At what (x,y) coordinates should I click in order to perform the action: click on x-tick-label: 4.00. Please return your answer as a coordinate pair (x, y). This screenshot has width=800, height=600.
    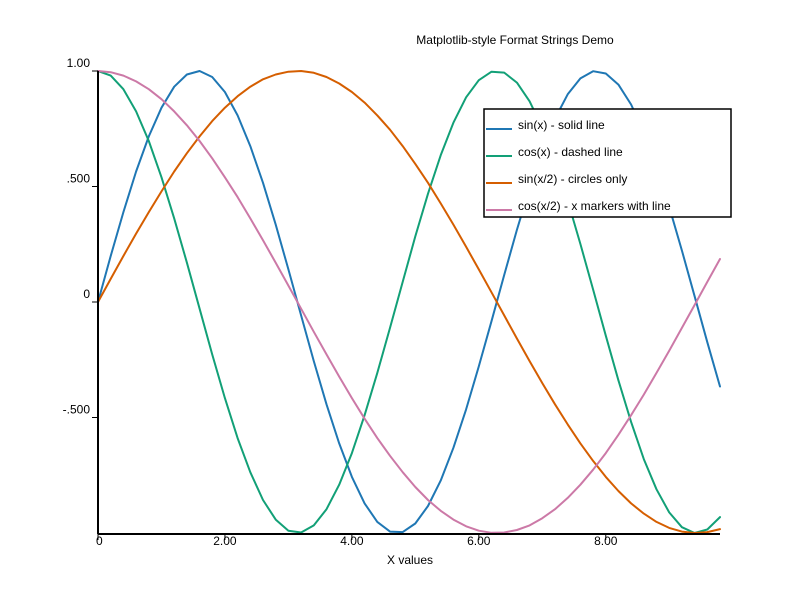
    Looking at the image, I should click on (352, 541).